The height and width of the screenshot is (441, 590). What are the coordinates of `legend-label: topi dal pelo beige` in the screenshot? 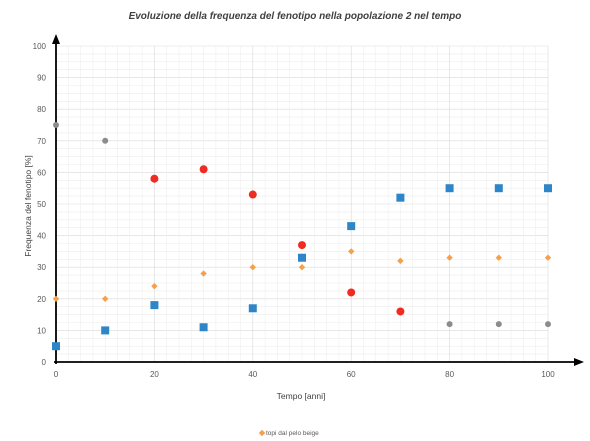 It's located at (292, 433).